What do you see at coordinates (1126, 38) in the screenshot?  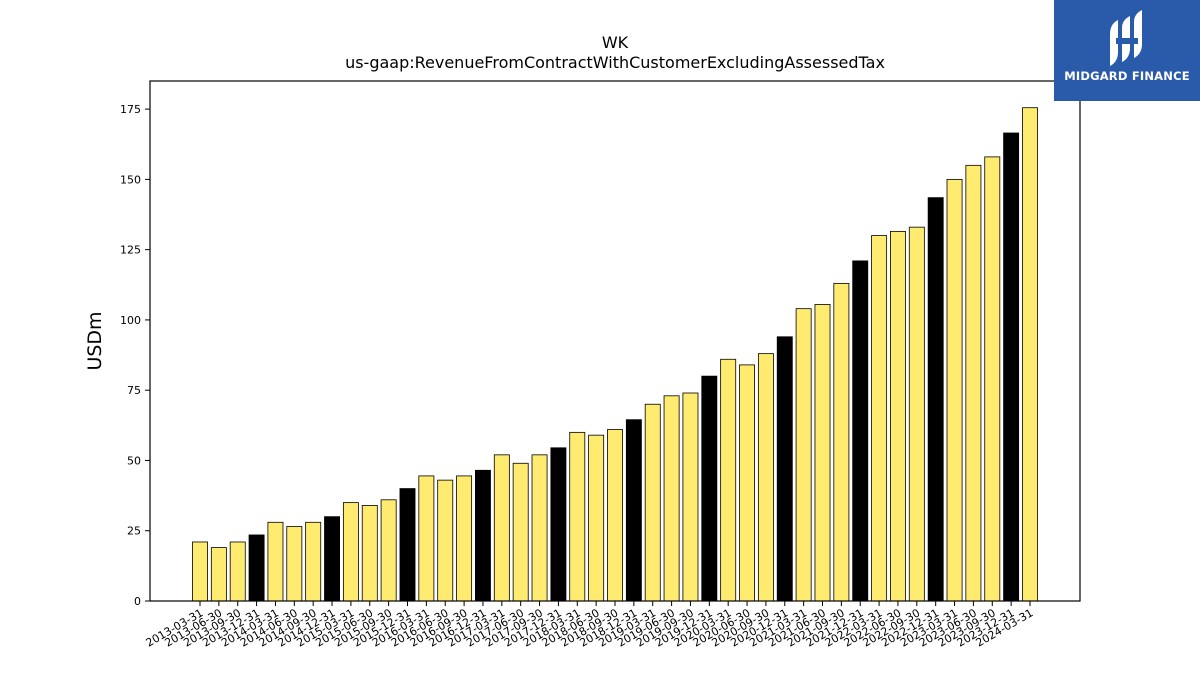 I see `midgard-logo-icon` at bounding box center [1126, 38].